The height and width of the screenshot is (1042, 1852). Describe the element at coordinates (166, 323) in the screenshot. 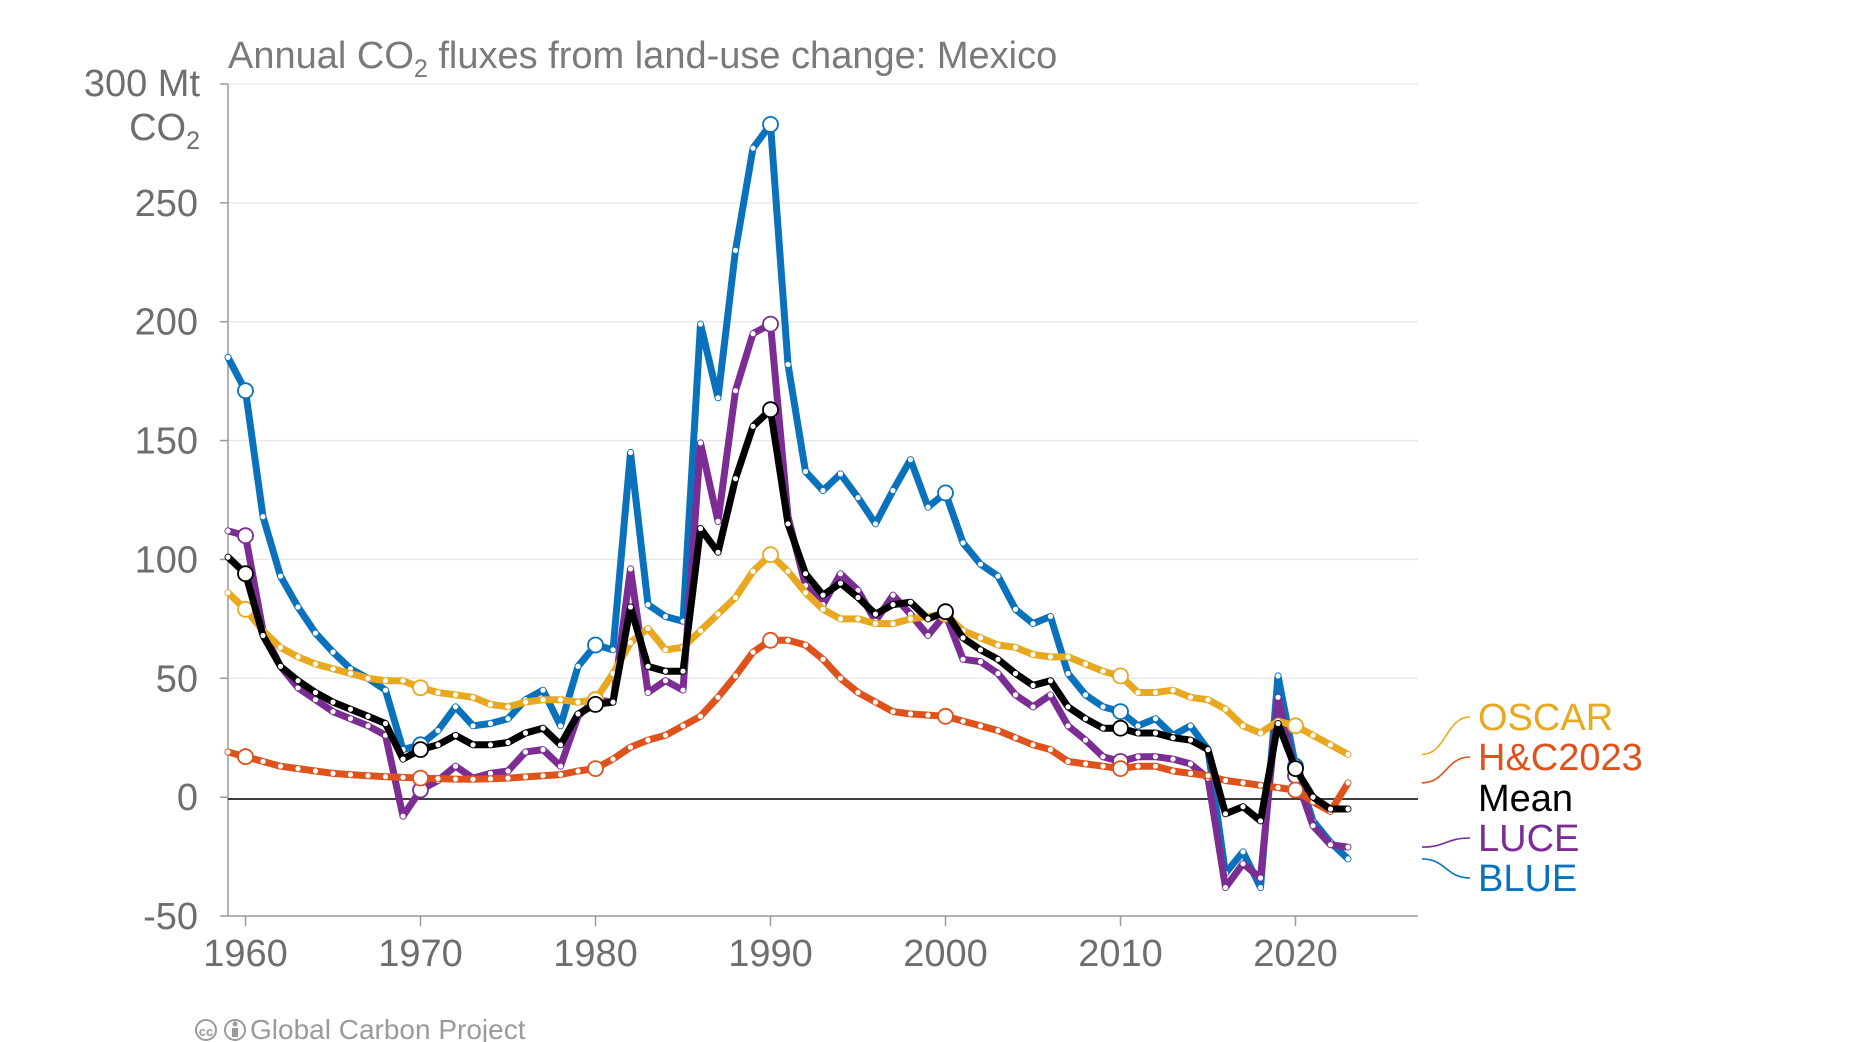

I see `y-tick-label: 200` at that location.